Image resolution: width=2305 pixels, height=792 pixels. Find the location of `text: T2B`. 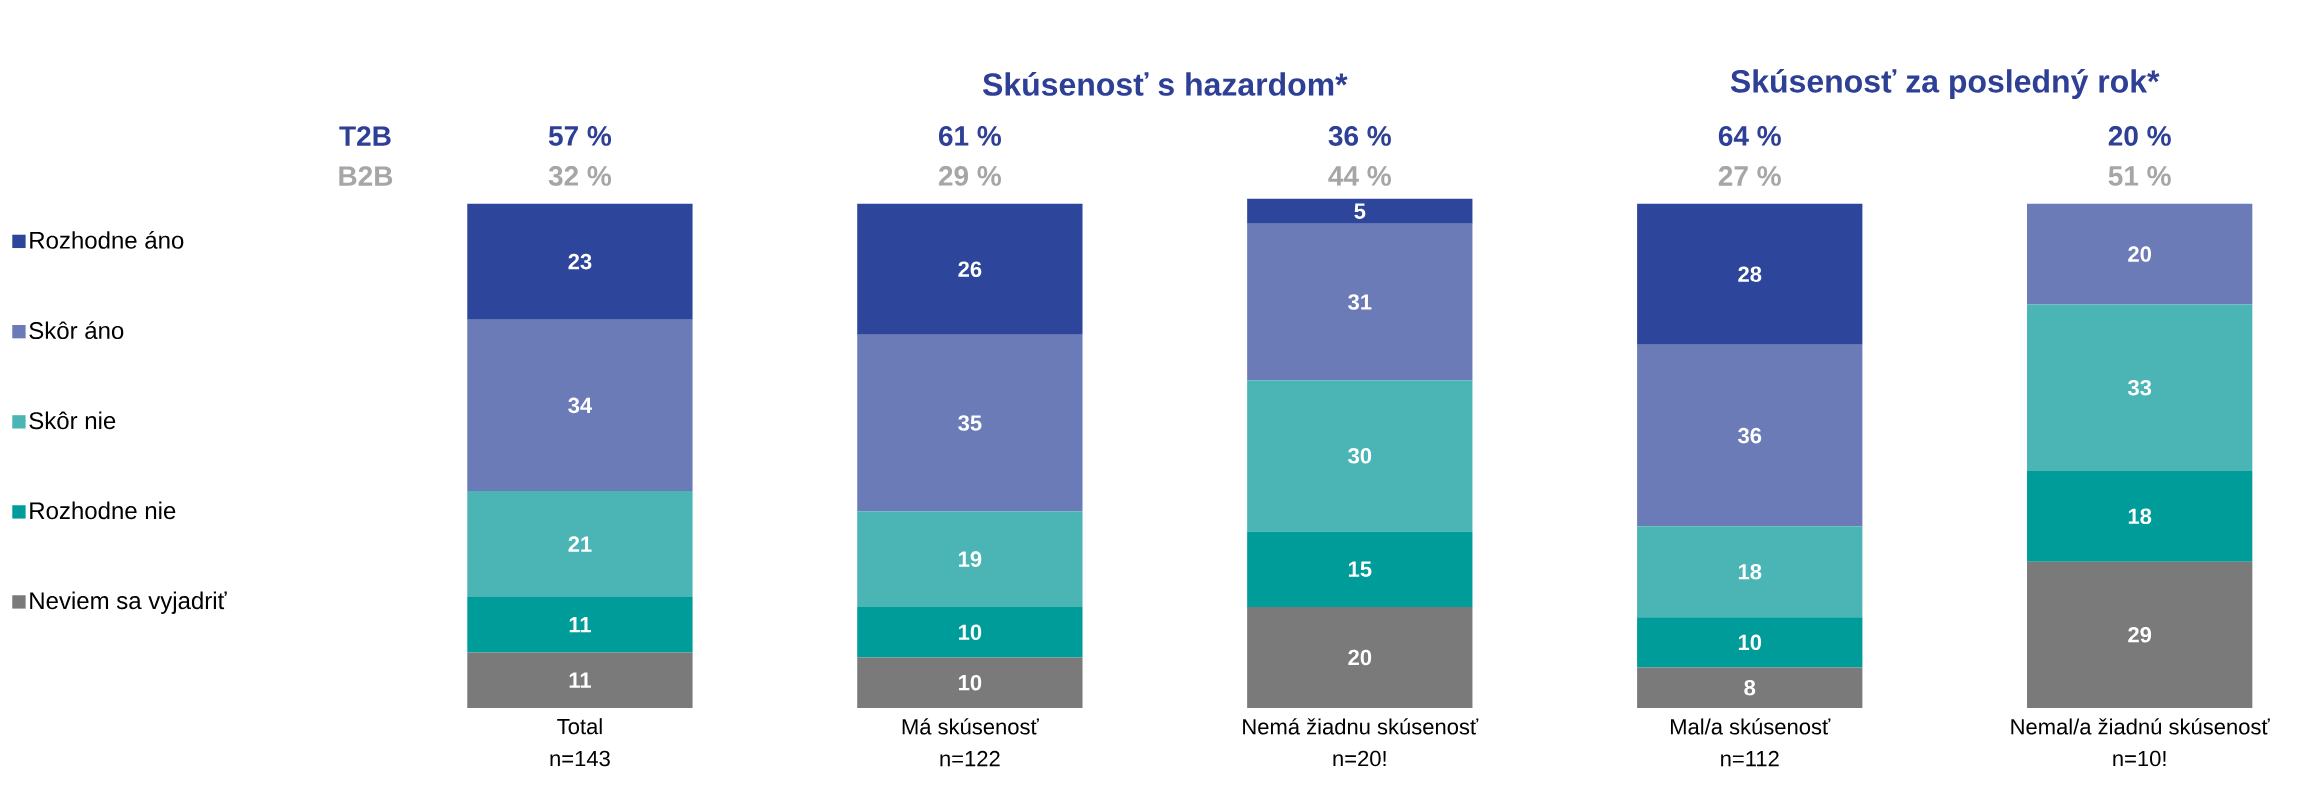

text: T2B is located at coordinates (365, 136).